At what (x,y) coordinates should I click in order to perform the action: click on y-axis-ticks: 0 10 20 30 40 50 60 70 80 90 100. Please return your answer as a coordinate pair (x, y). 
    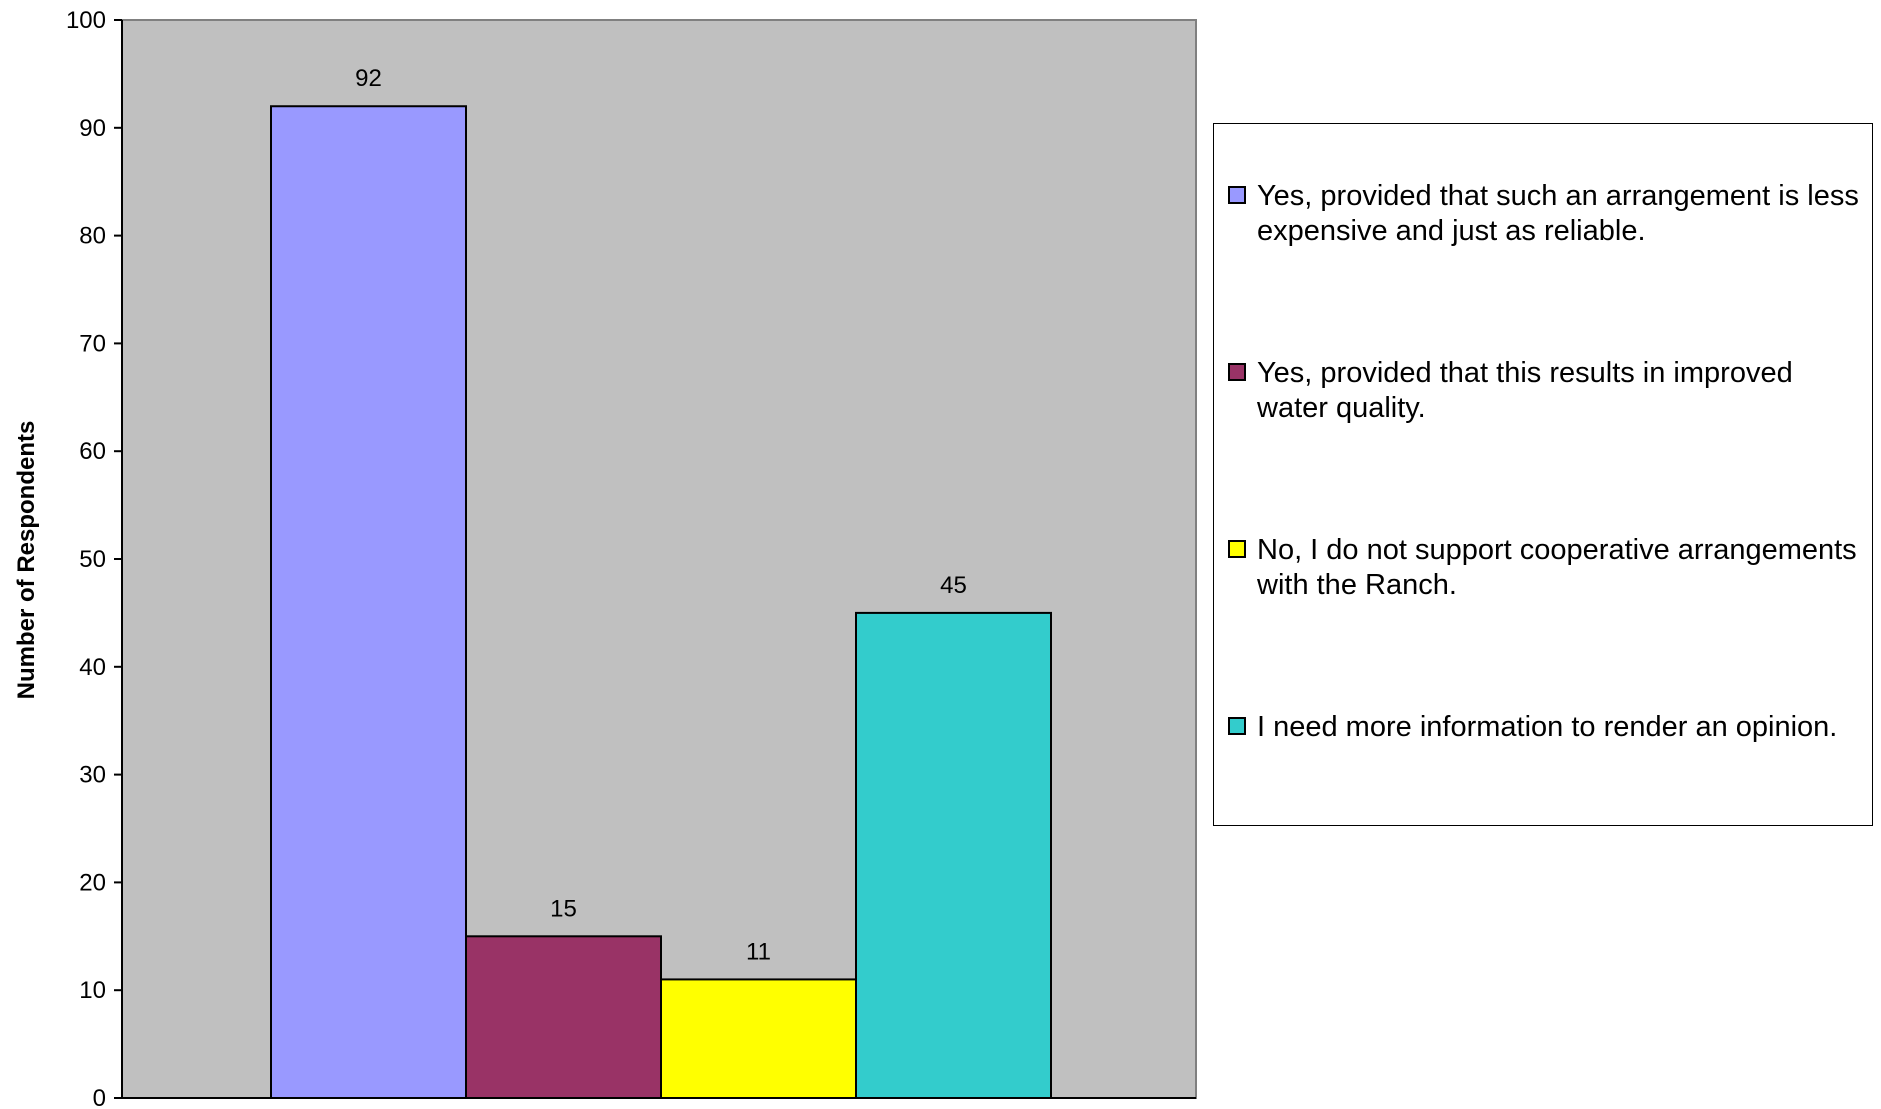
    Looking at the image, I should click on (94, 558).